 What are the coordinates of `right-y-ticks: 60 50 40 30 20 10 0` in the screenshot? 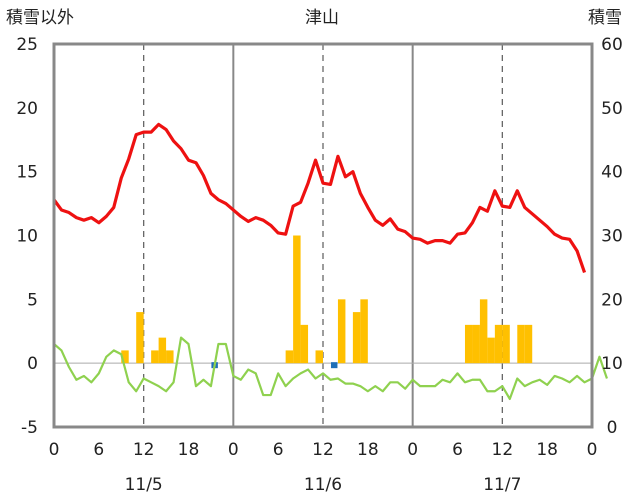 It's located at (612, 236).